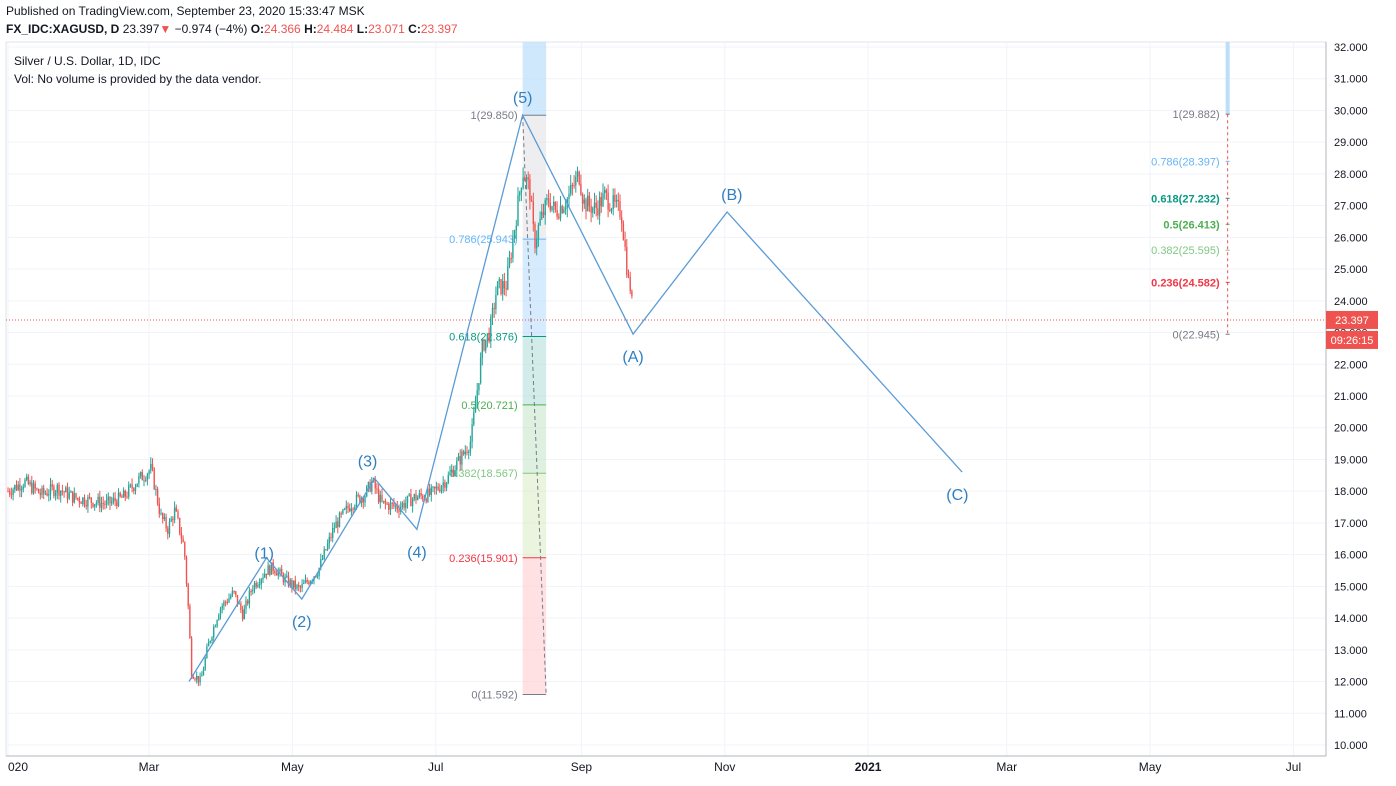 The width and height of the screenshot is (1396, 786). What do you see at coordinates (1351, 492) in the screenshot?
I see `y-tick-label: 18.000` at bounding box center [1351, 492].